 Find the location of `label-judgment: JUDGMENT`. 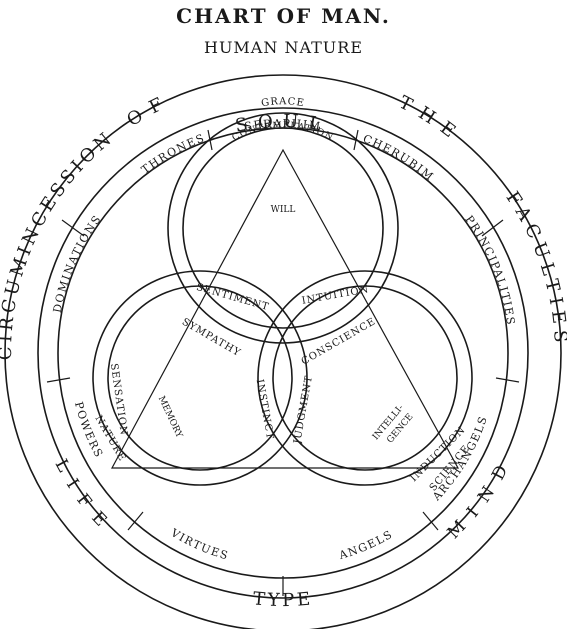

label-judgment: JUDGMENT is located at coordinates (303, 409).